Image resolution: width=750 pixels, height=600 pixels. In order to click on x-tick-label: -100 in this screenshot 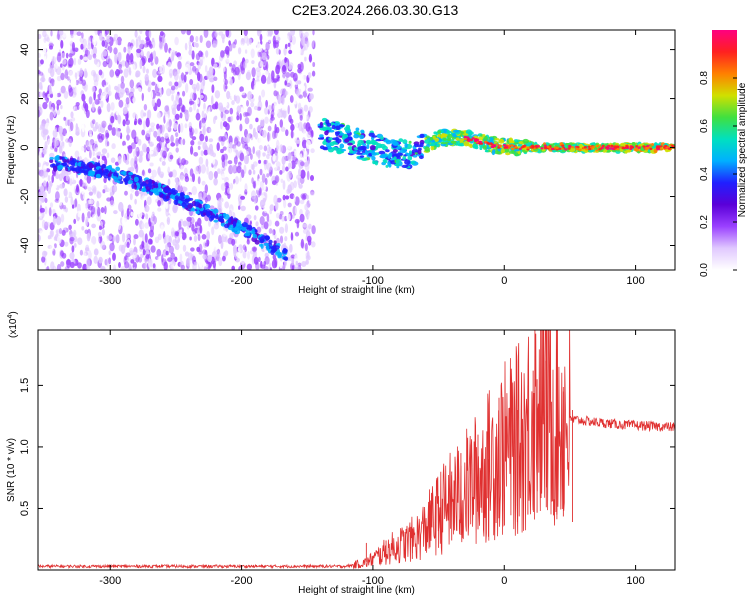, I will do `click(373, 281)`.